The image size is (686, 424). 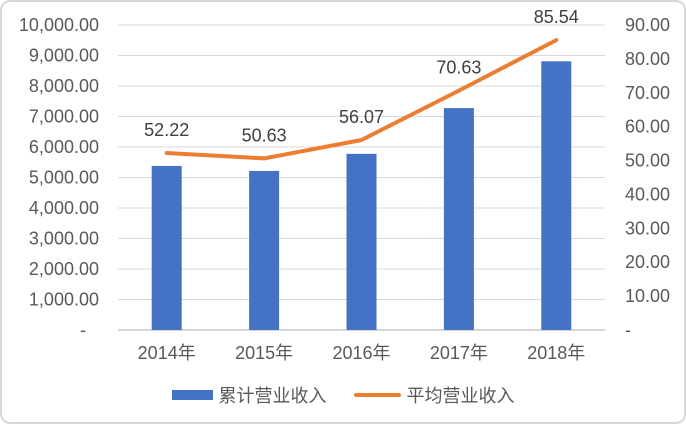 What do you see at coordinates (264, 353) in the screenshot?
I see `x-axis-category-label: 2015年` at bounding box center [264, 353].